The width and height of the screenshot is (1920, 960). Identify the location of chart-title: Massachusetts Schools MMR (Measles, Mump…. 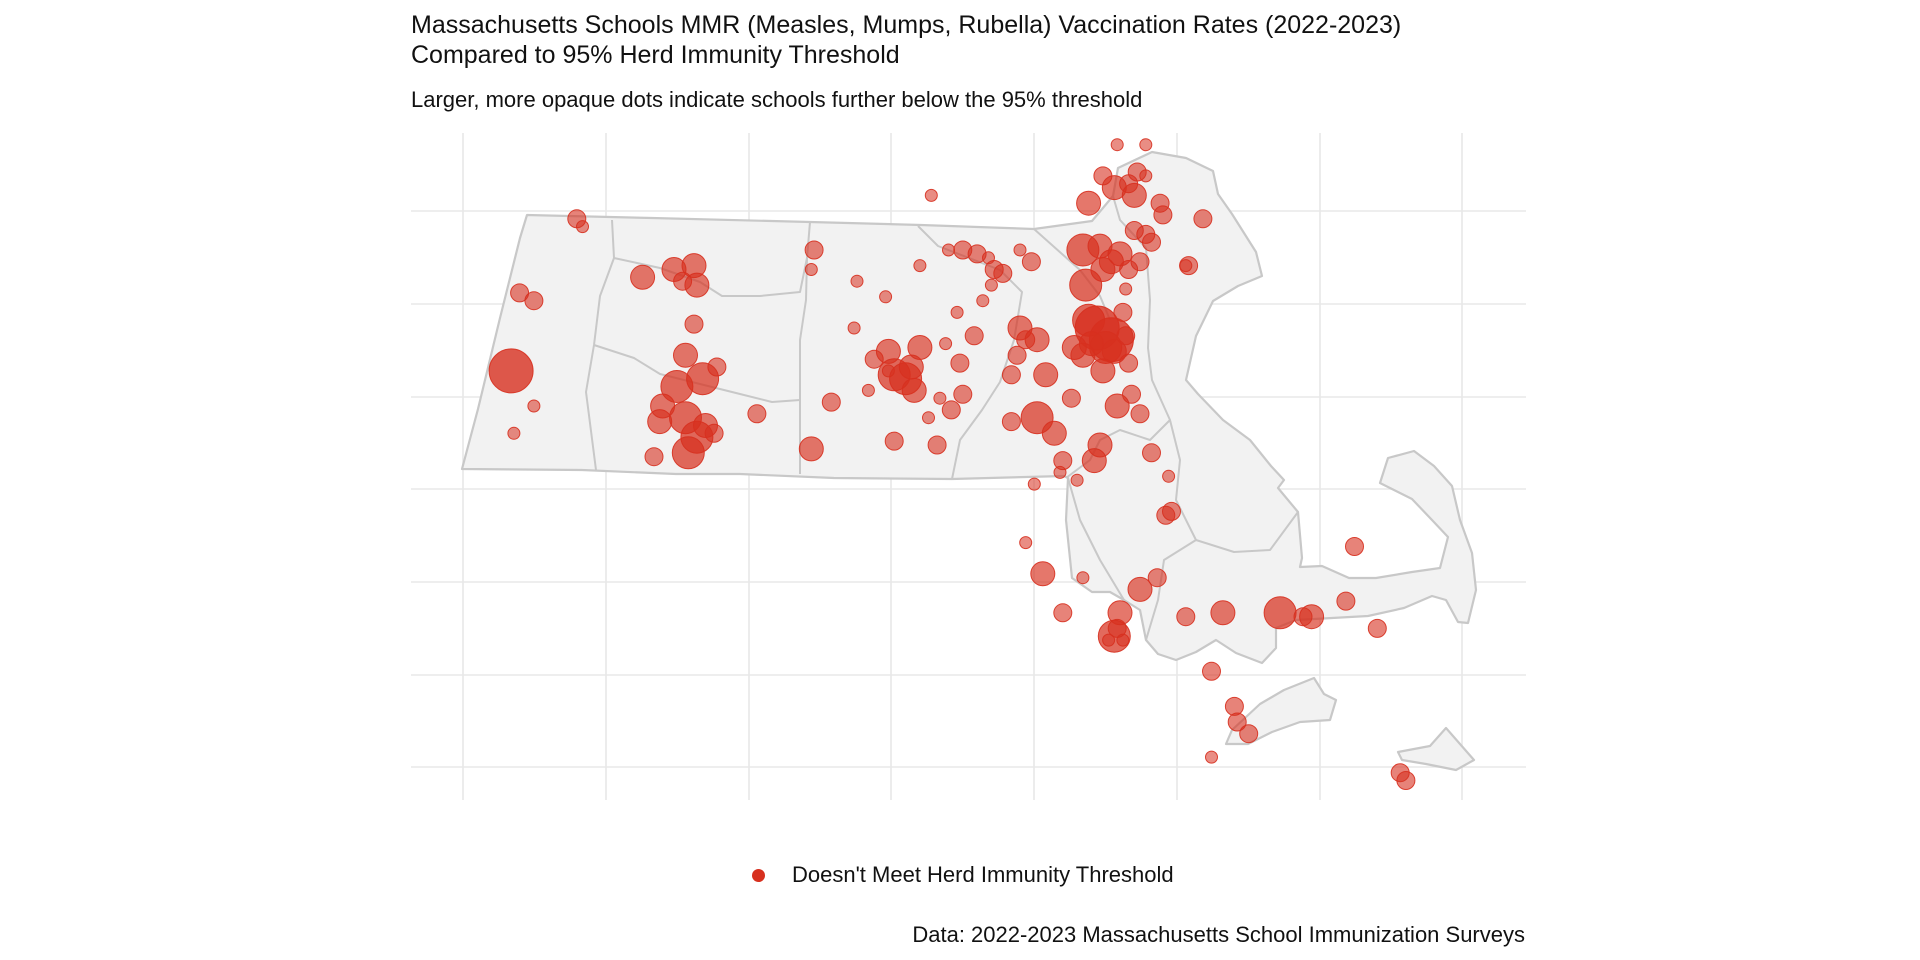
(906, 40).